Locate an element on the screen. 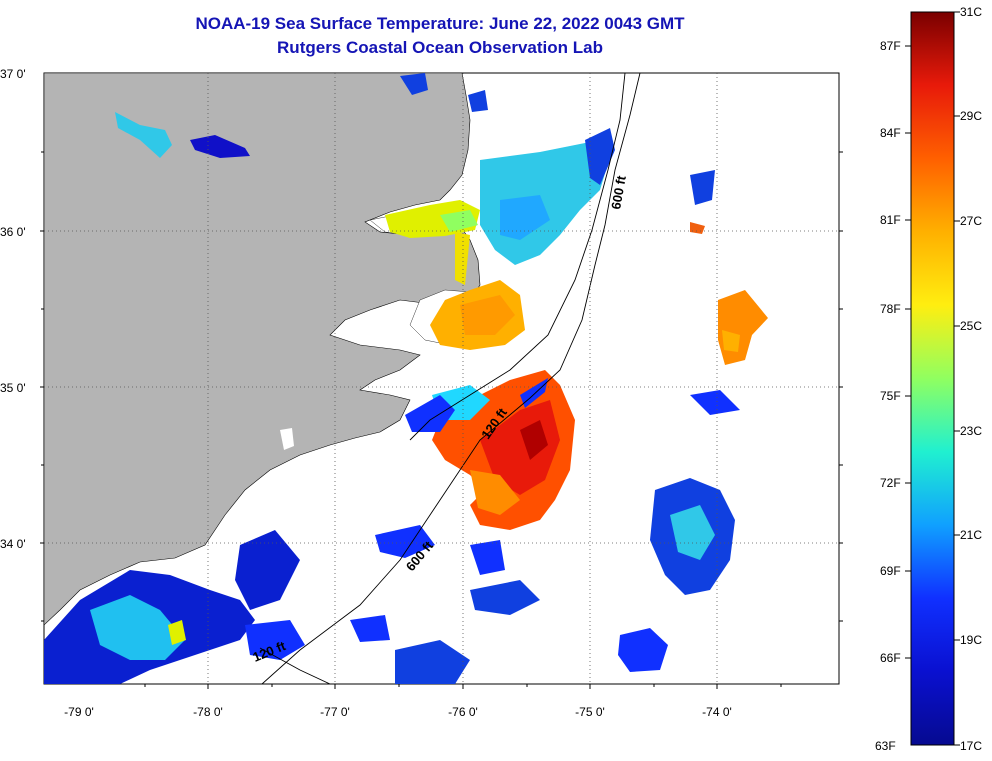 The height and width of the screenshot is (761, 992). cb-f-label: 84F is located at coordinates (890, 133).